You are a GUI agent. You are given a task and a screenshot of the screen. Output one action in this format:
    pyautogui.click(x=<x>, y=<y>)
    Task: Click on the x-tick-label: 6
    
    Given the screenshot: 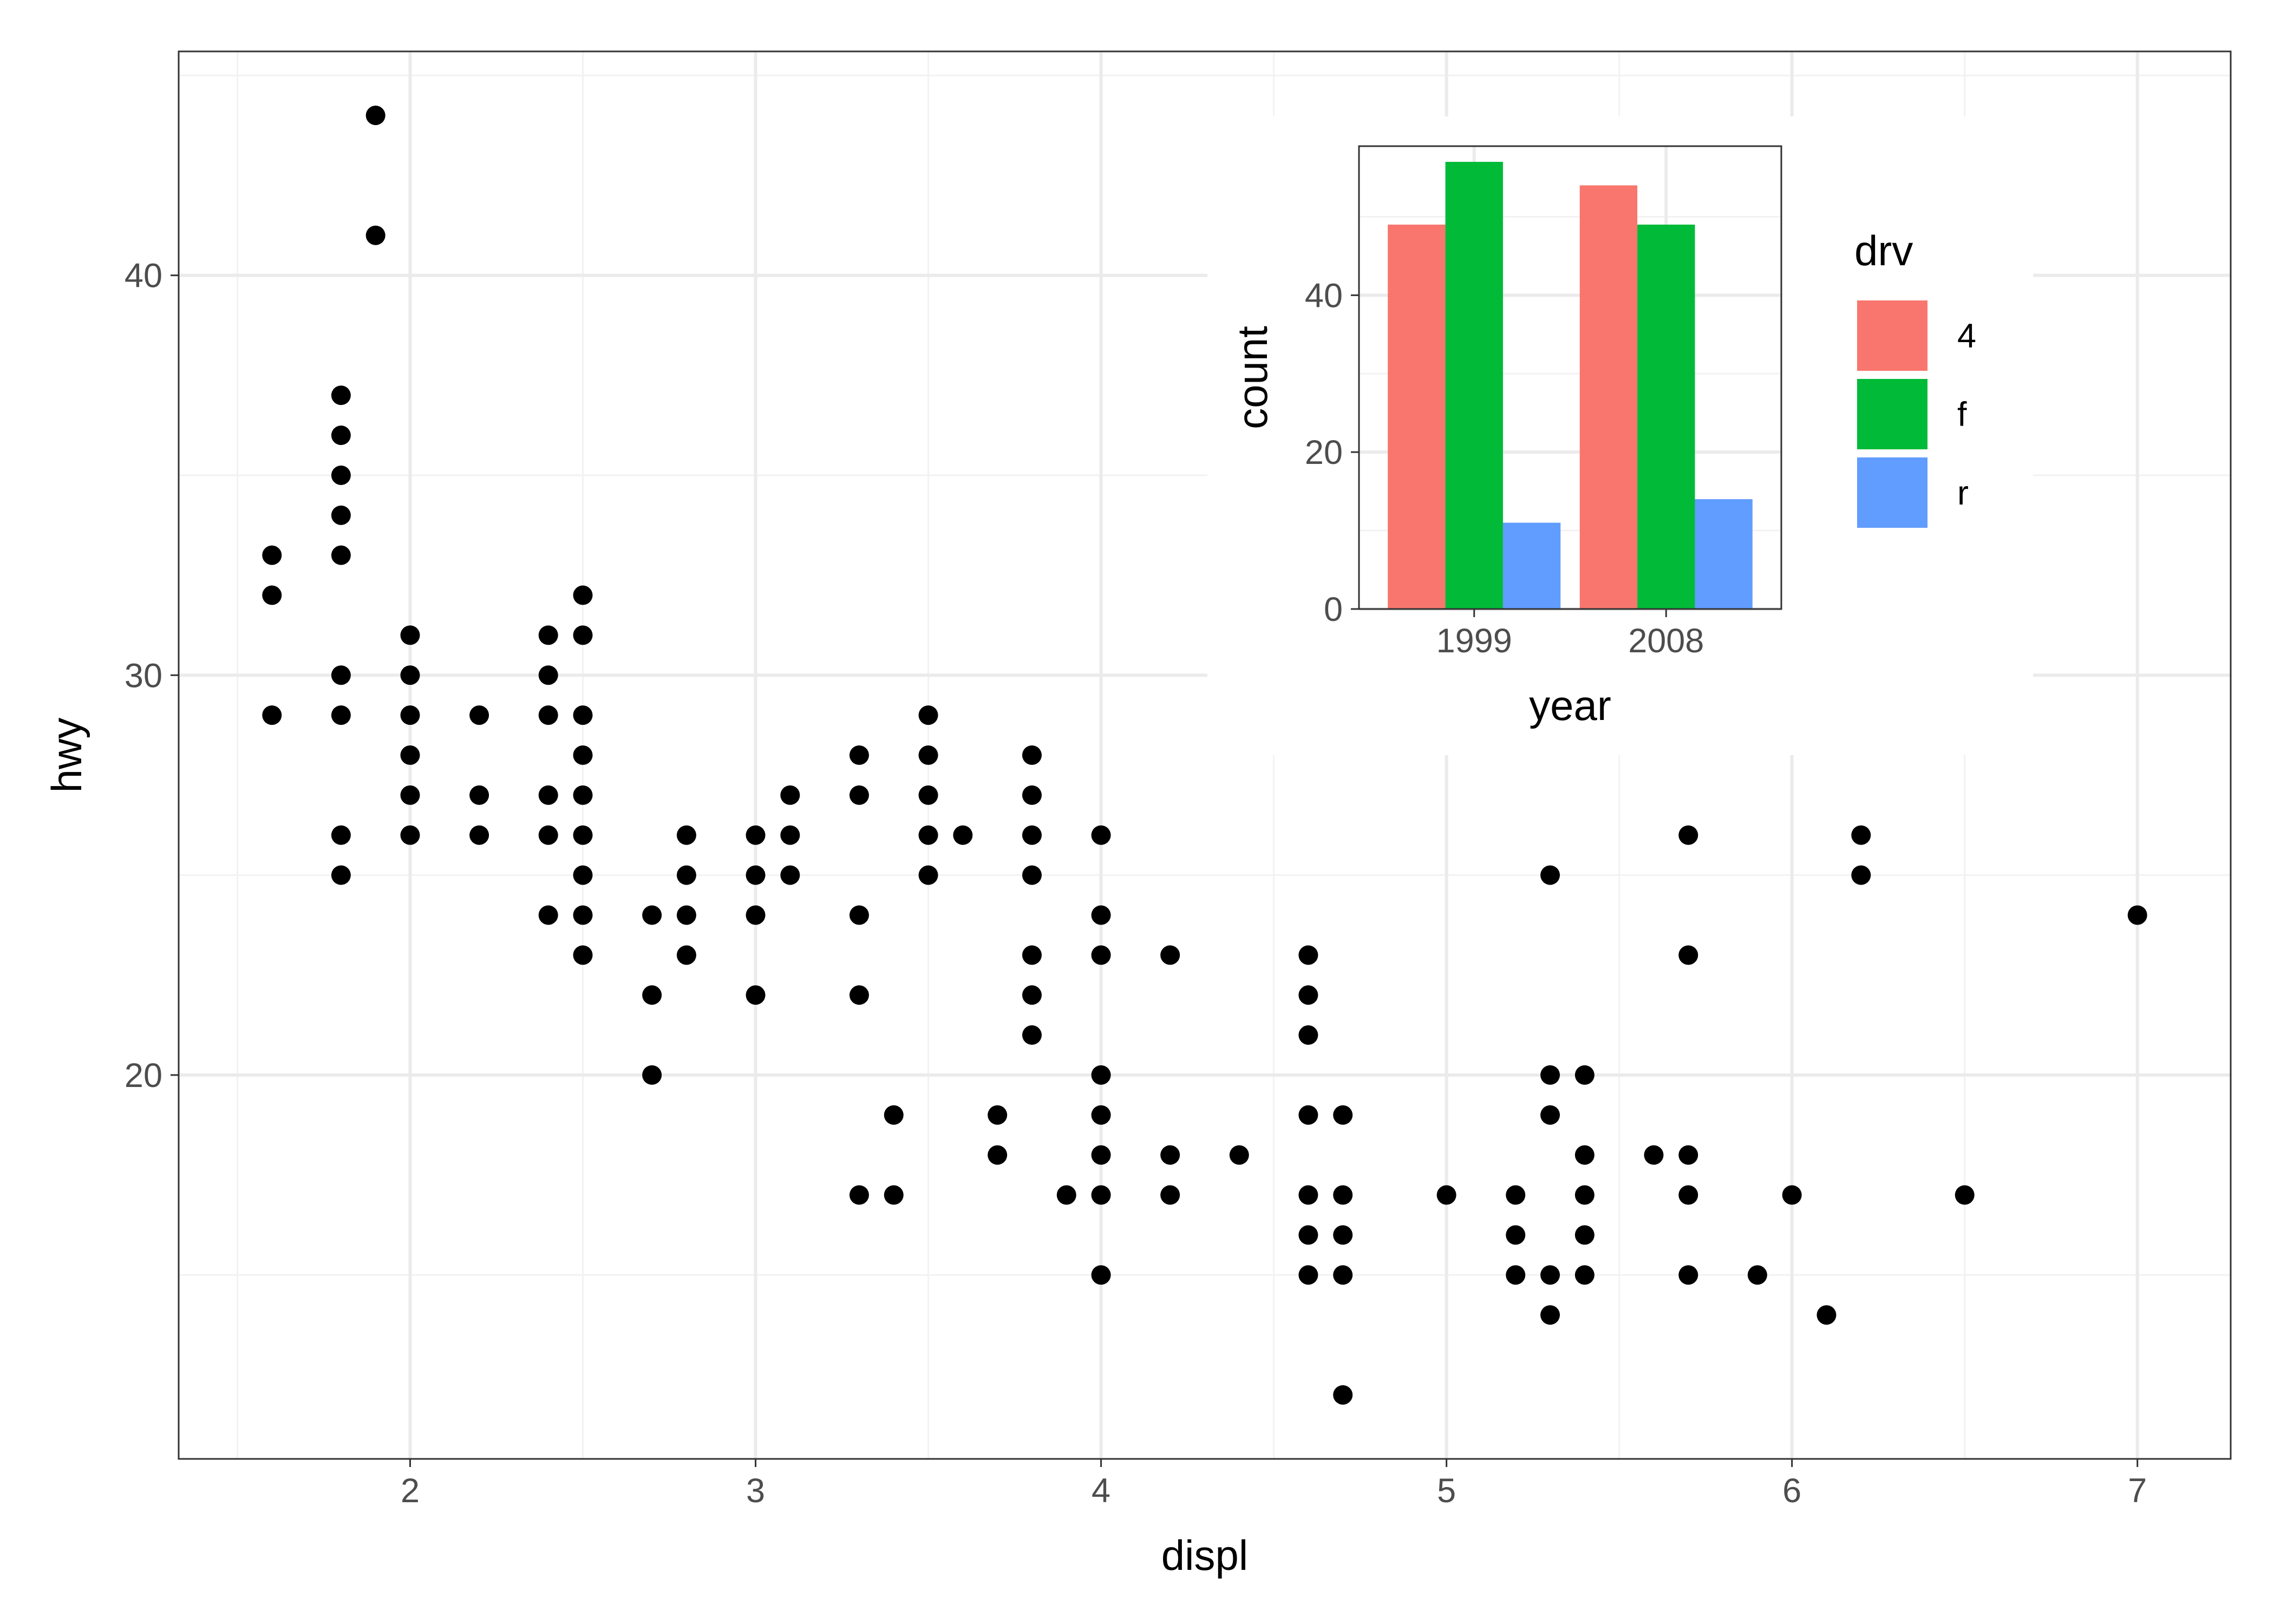 What is the action you would take?
    pyautogui.click(x=1792, y=1491)
    